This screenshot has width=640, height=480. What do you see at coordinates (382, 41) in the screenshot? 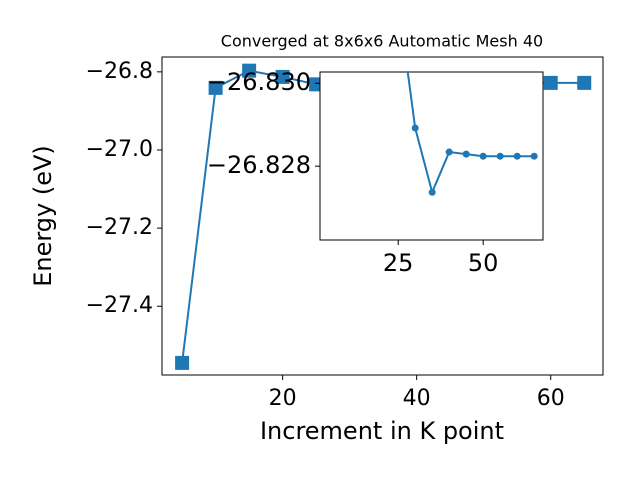
I see `chart-title: Converged at 8x6x6 Automatic Mesh 40` at bounding box center [382, 41].